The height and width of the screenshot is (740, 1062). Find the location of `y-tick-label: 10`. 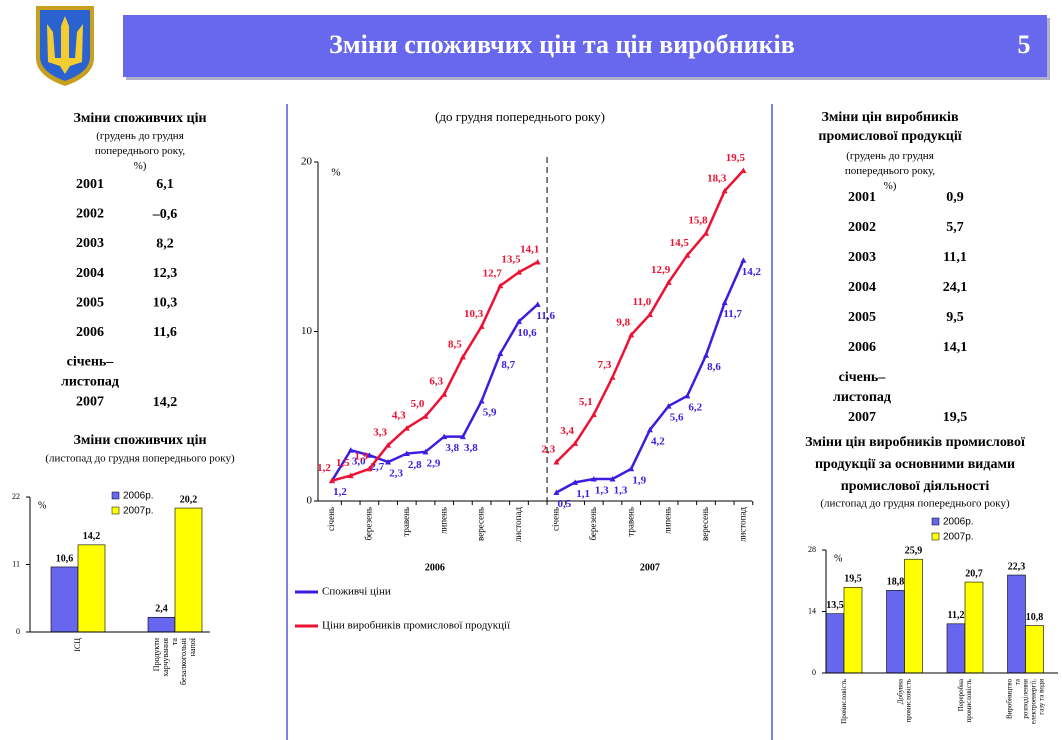

y-tick-label: 10 is located at coordinates (307, 331).